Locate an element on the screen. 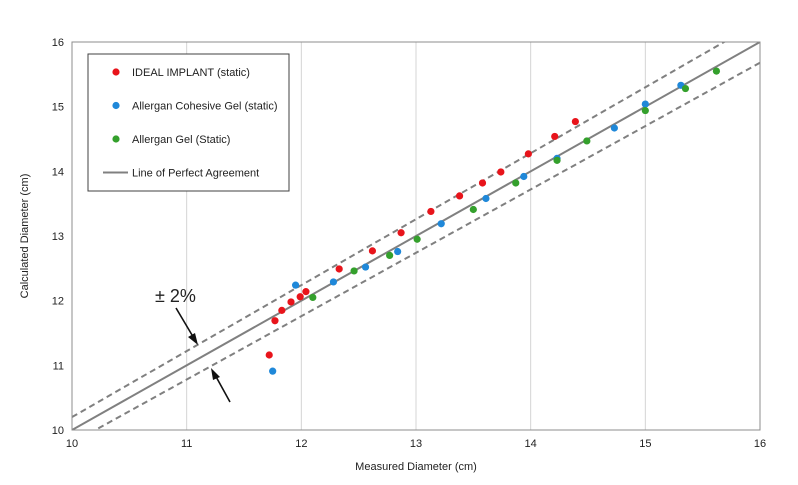 The height and width of the screenshot is (485, 798). legend-box is located at coordinates (188, 122).